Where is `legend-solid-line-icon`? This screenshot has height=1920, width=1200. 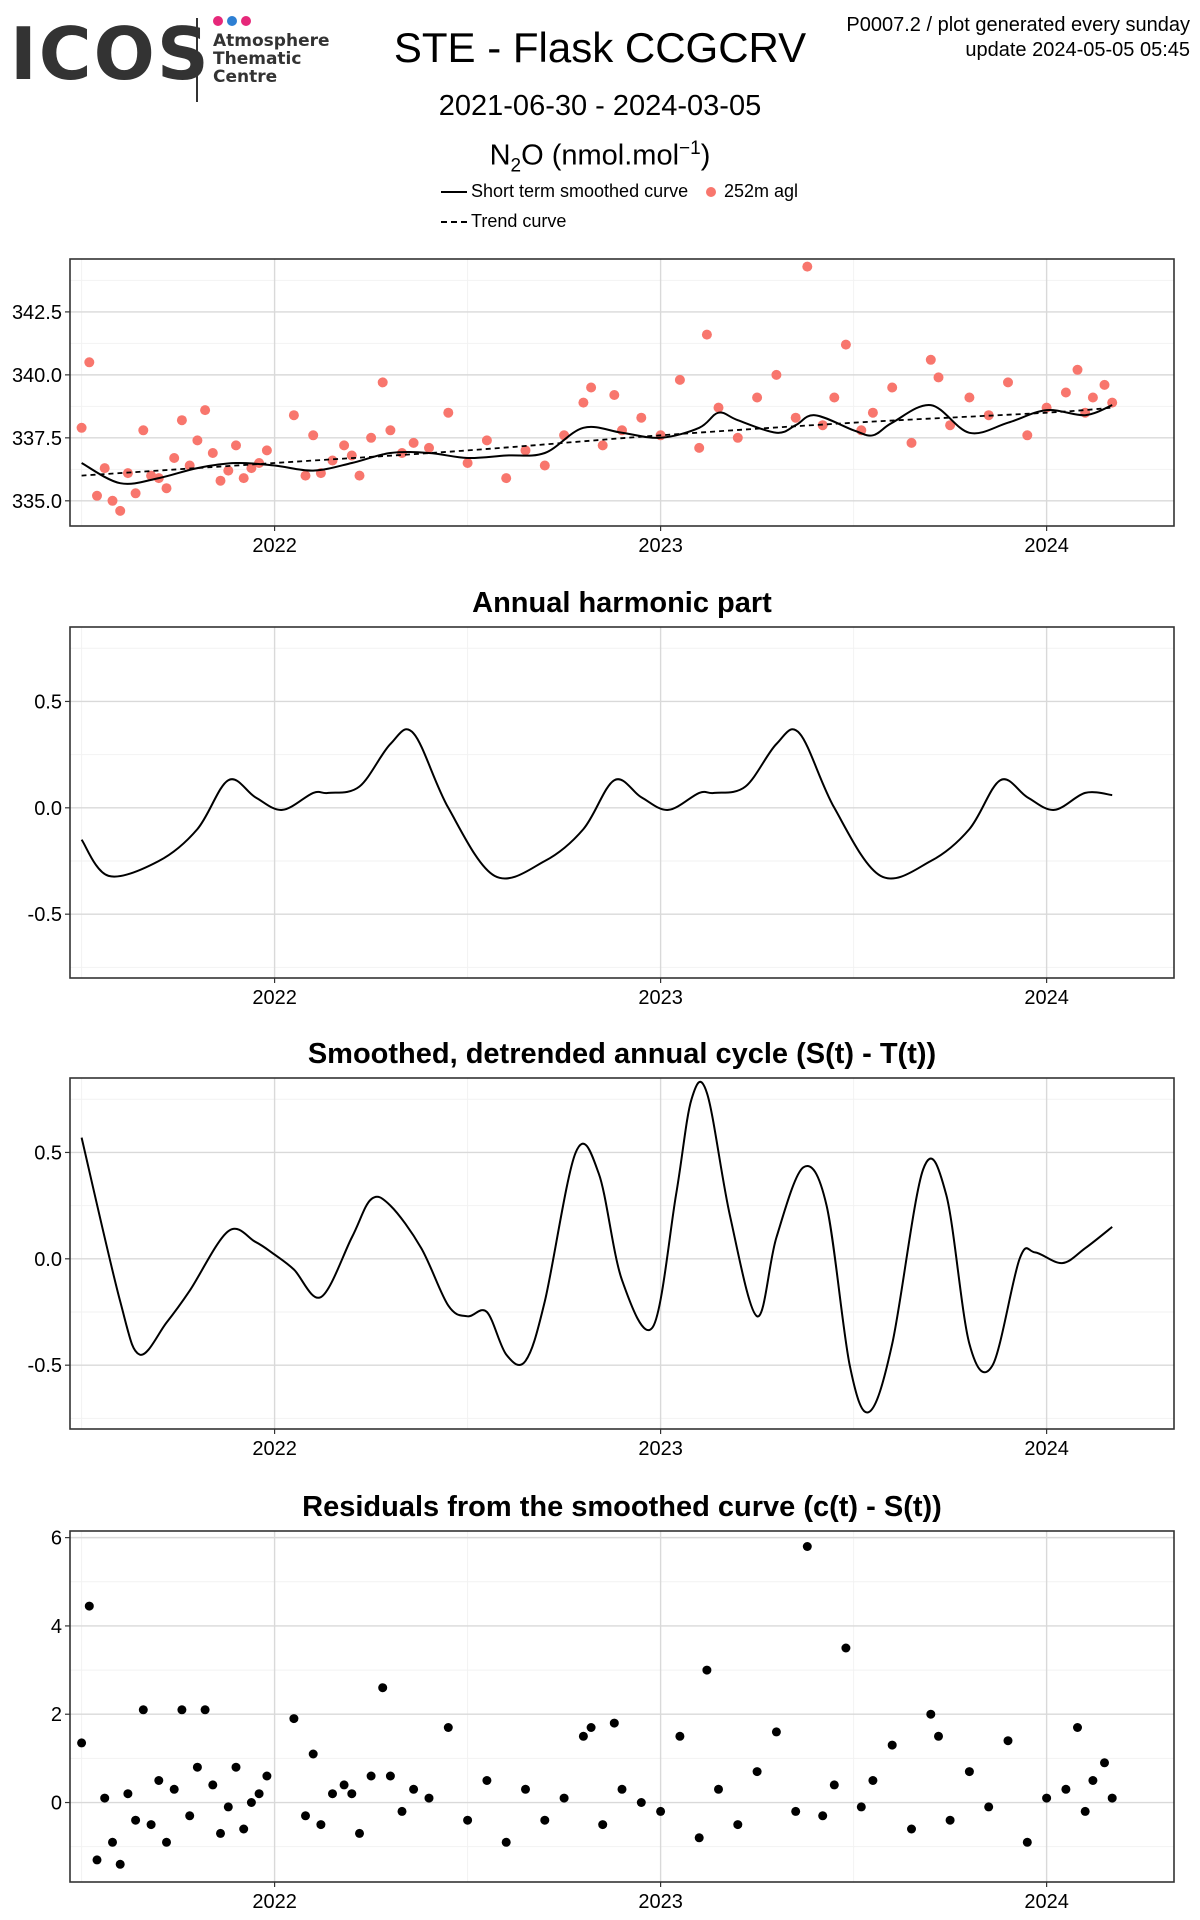 legend-solid-line-icon is located at coordinates (454, 191).